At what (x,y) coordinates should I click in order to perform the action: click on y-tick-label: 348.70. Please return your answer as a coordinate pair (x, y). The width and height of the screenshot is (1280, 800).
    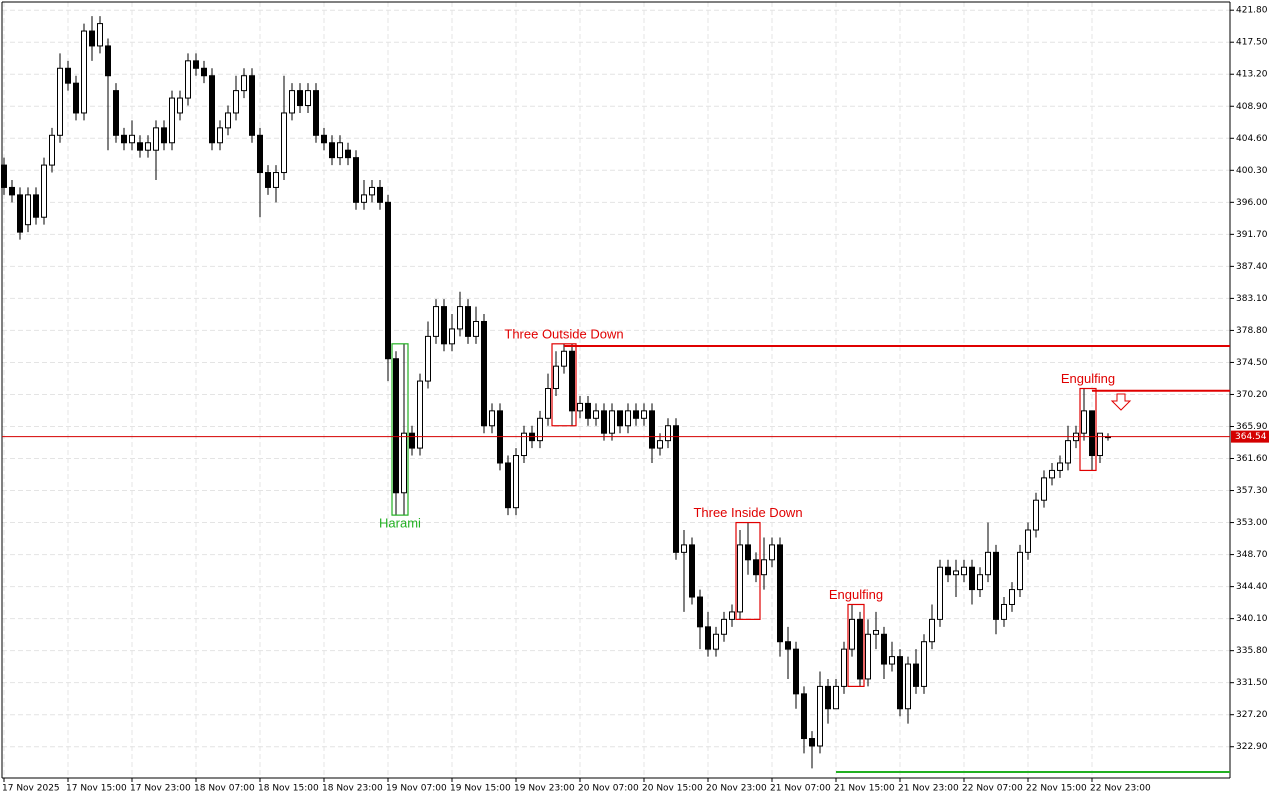
    Looking at the image, I should click on (1252, 555).